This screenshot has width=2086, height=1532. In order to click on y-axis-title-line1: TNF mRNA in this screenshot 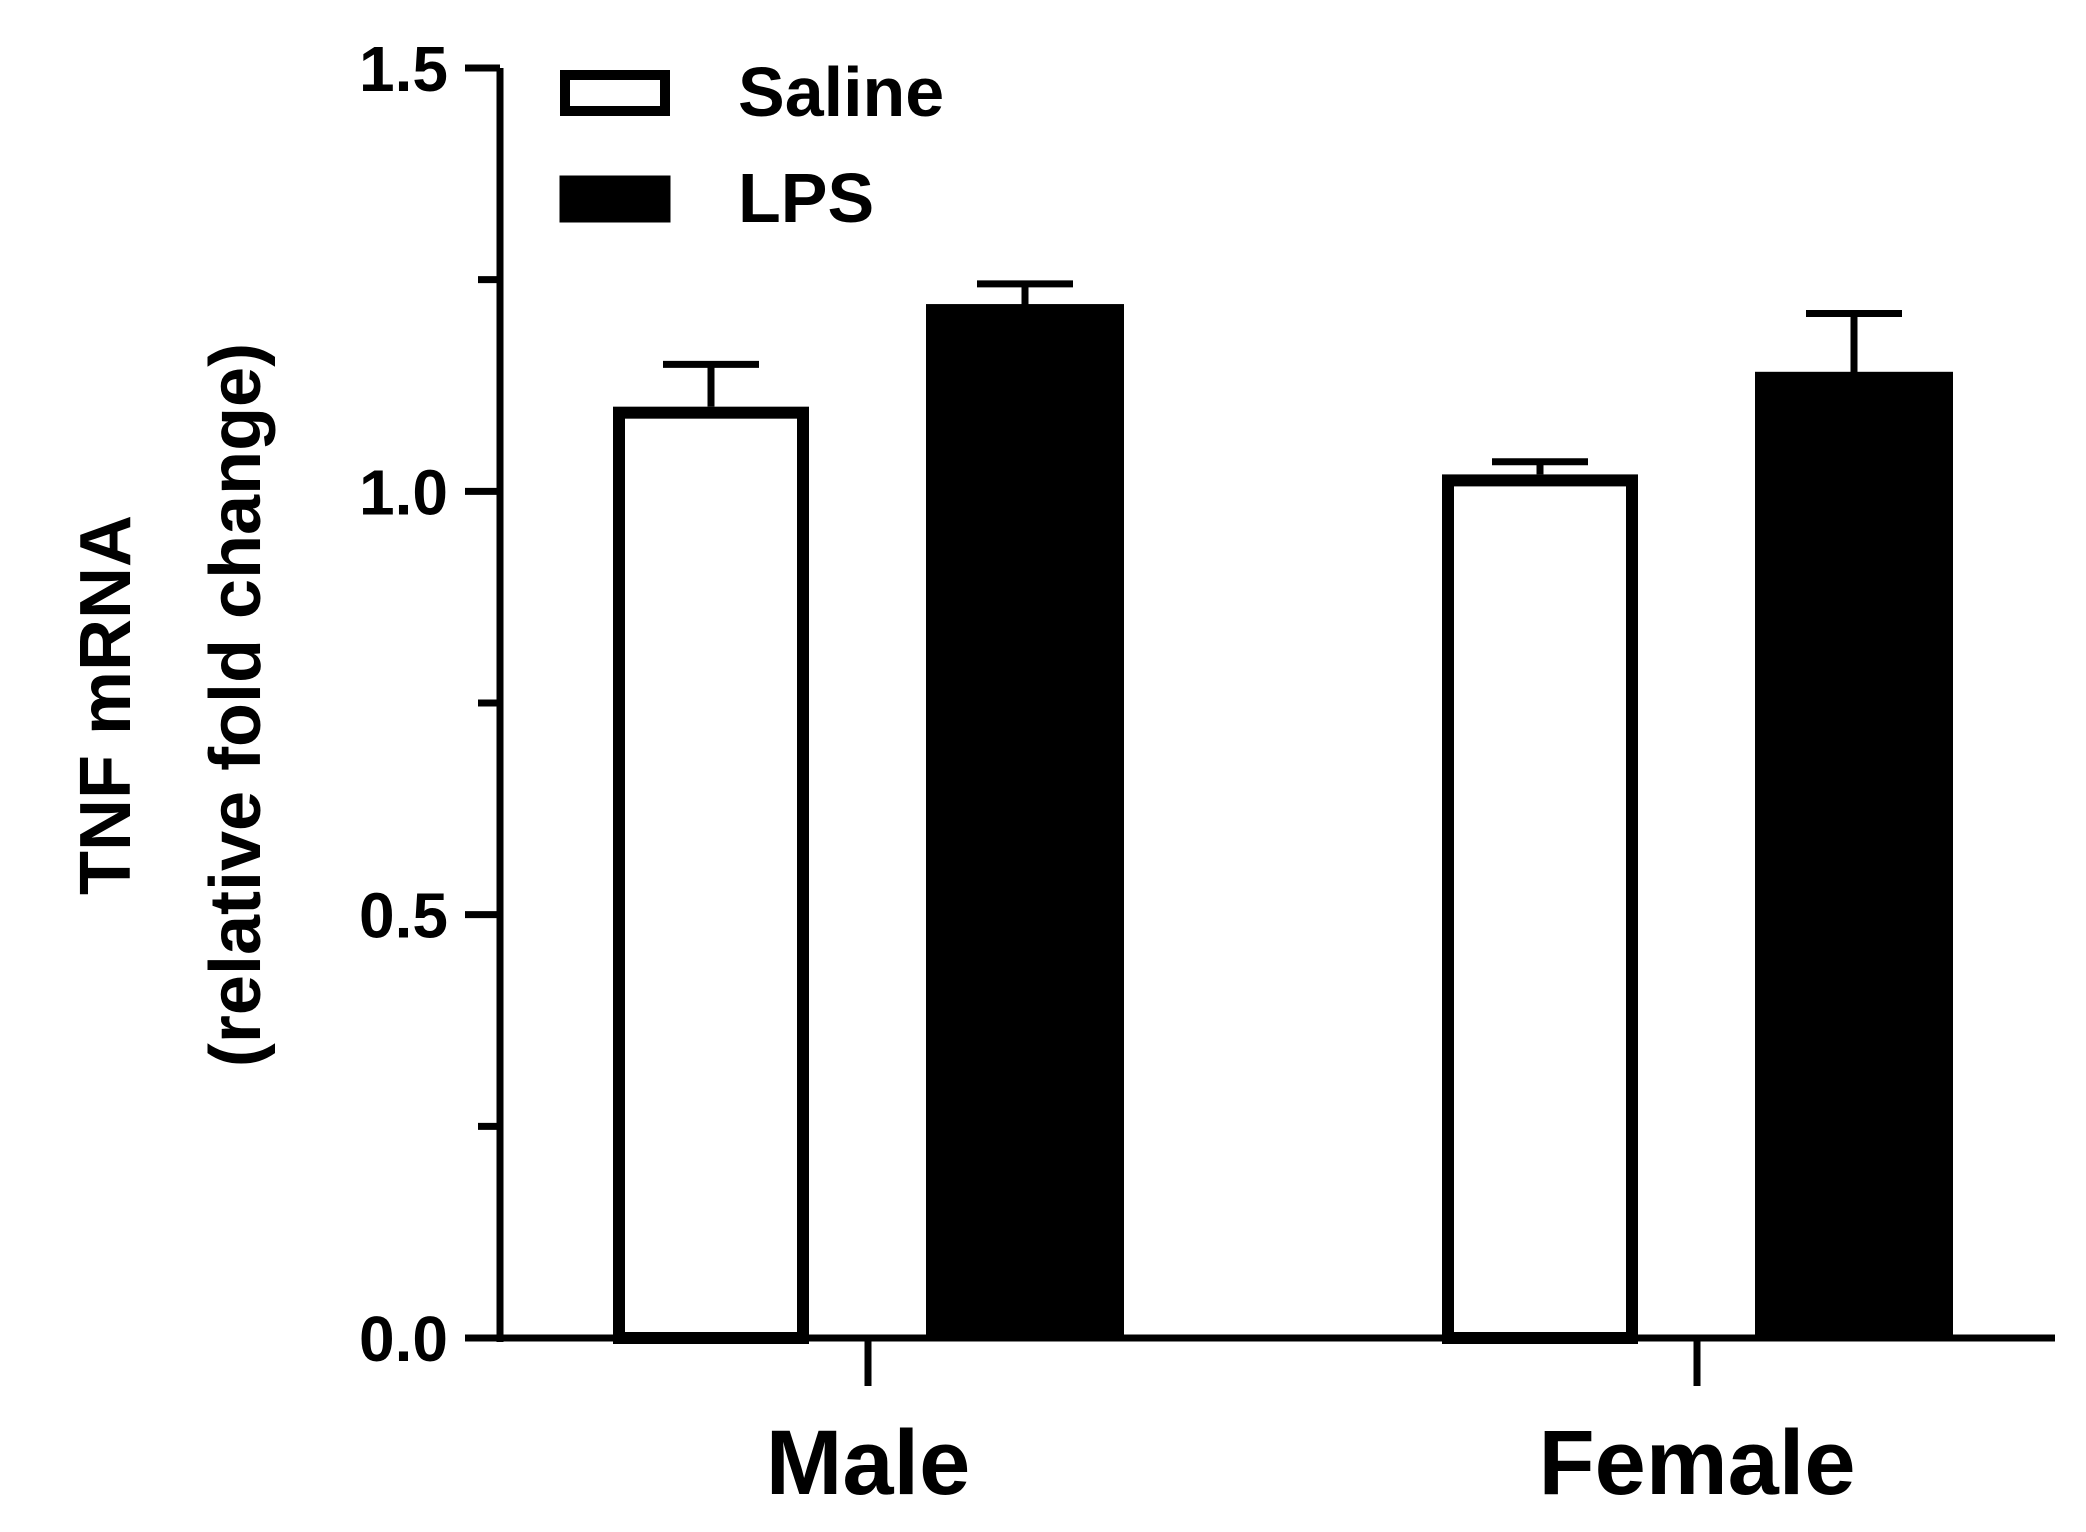, I will do `click(106, 705)`.